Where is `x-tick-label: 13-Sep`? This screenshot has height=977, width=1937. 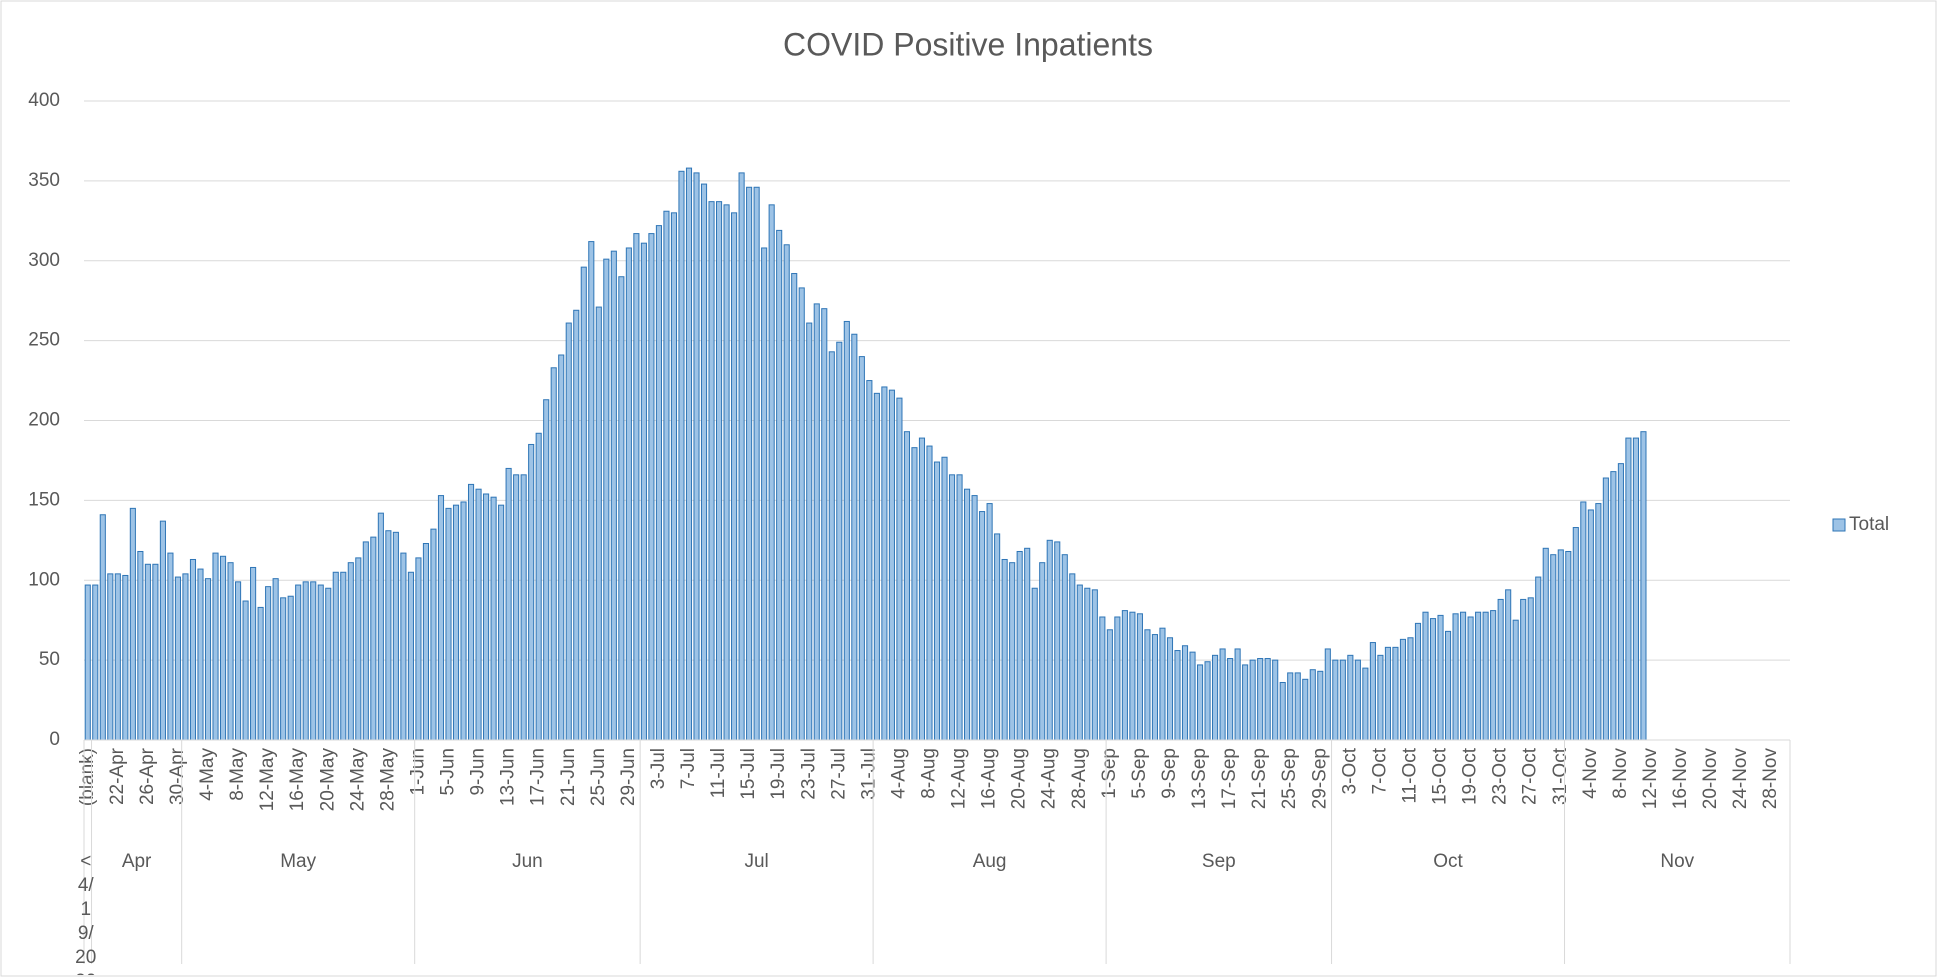 x-tick-label: 13-Sep is located at coordinates (1199, 778).